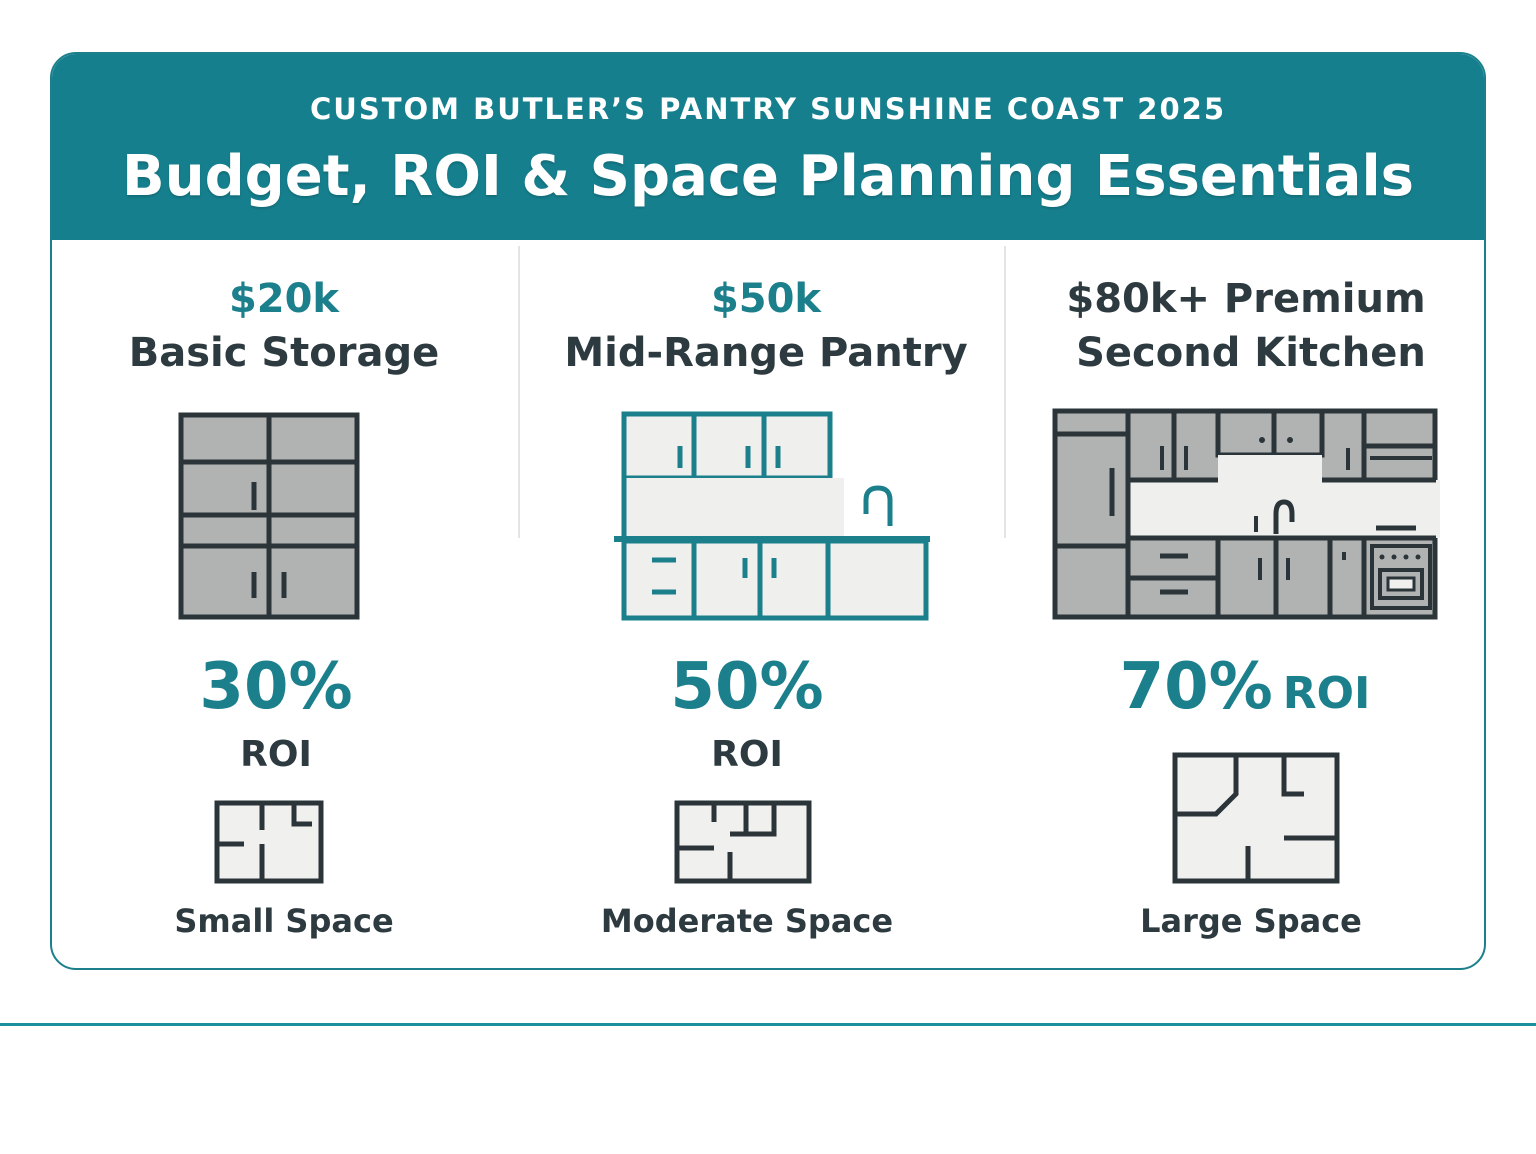 This screenshot has width=1536, height=1154. Describe the element at coordinates (284, 921) in the screenshot. I see `space-label: Small Space` at that location.